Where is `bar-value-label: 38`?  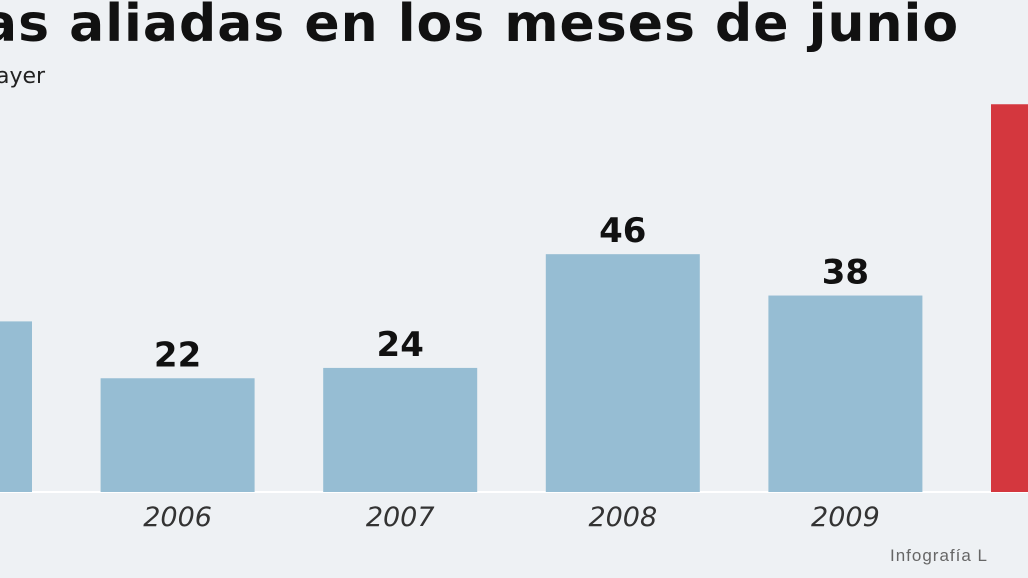 bar-value-label: 38 is located at coordinates (845, 273).